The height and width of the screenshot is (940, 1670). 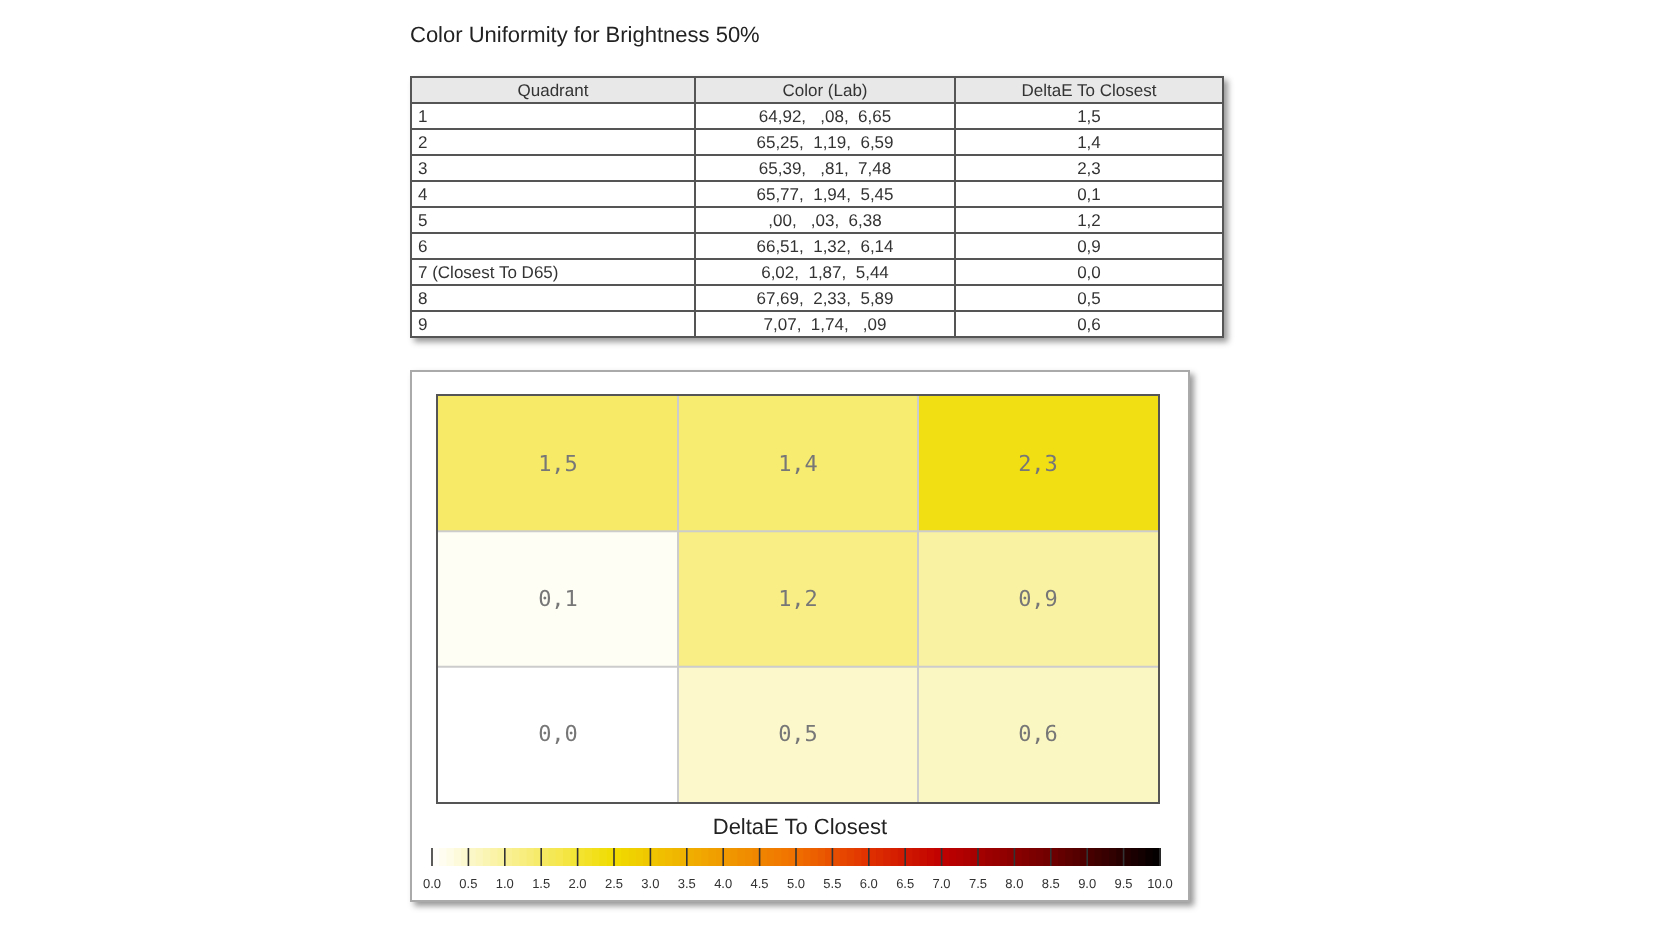 What do you see at coordinates (1089, 246) in the screenshot?
I see `text: 0,9` at bounding box center [1089, 246].